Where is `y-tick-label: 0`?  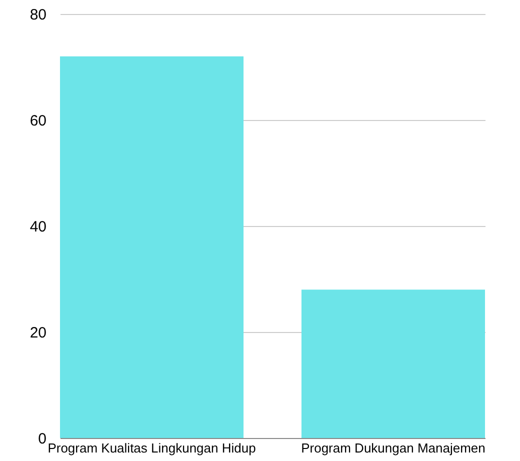
y-tick-label: 0 is located at coordinates (42, 439).